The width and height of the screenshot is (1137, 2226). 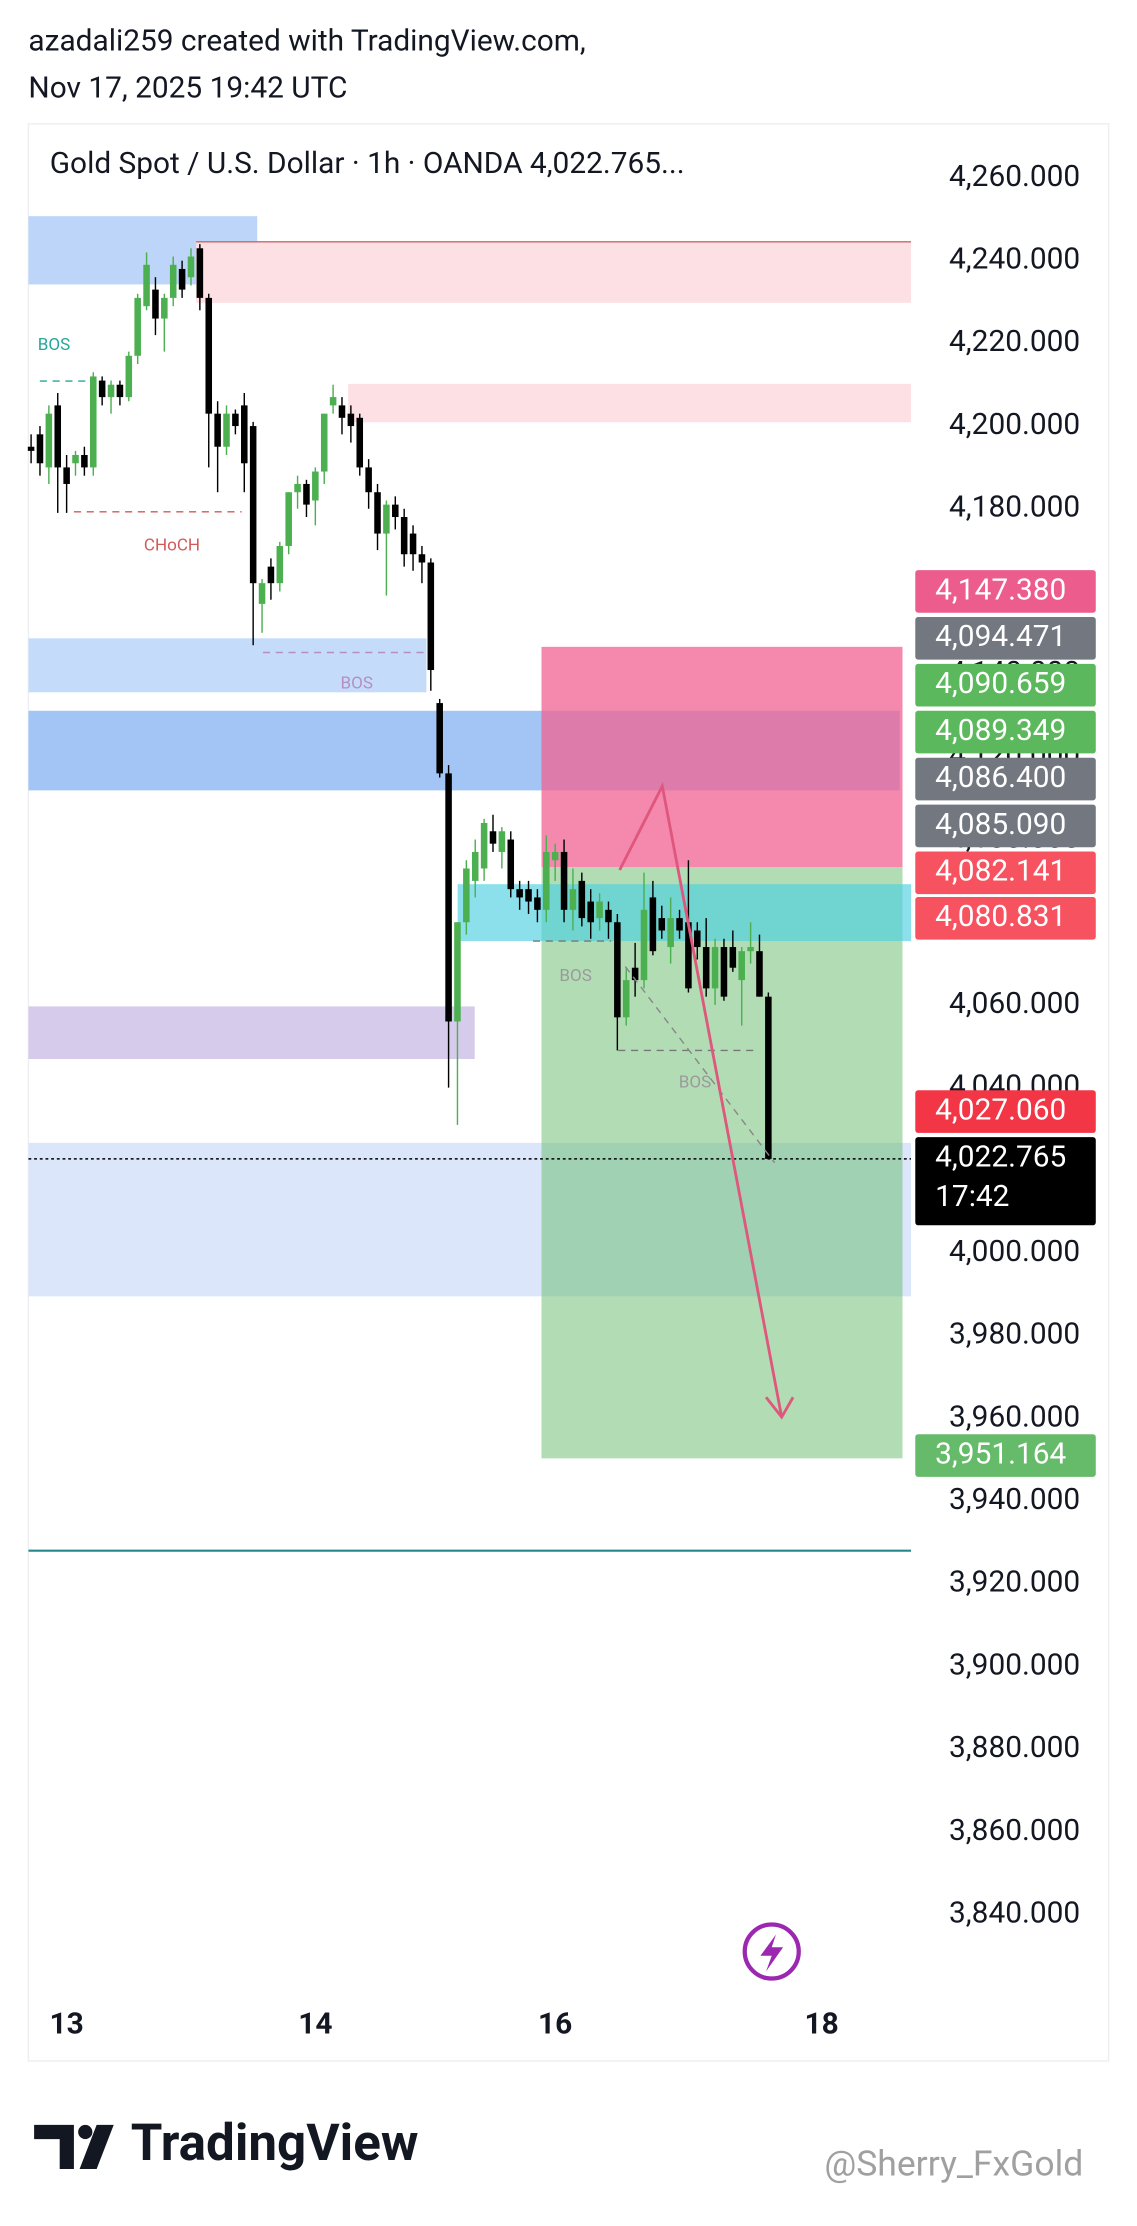 I want to click on price-badge-label: 4,090.659, so click(x=1000, y=683).